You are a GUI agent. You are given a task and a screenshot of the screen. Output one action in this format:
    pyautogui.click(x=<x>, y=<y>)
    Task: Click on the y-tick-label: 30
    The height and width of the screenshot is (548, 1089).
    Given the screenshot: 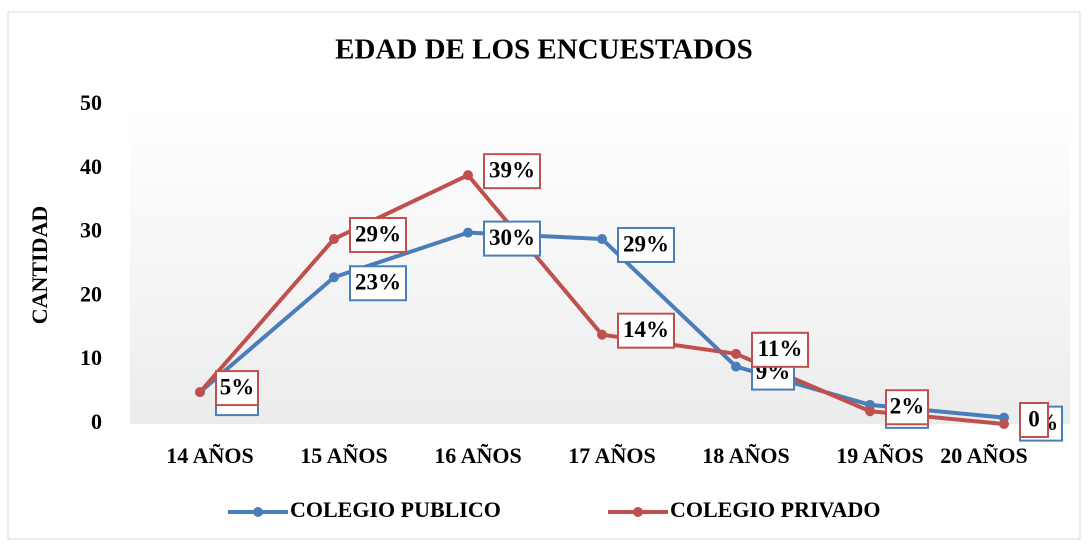 What is the action you would take?
    pyautogui.click(x=91, y=230)
    